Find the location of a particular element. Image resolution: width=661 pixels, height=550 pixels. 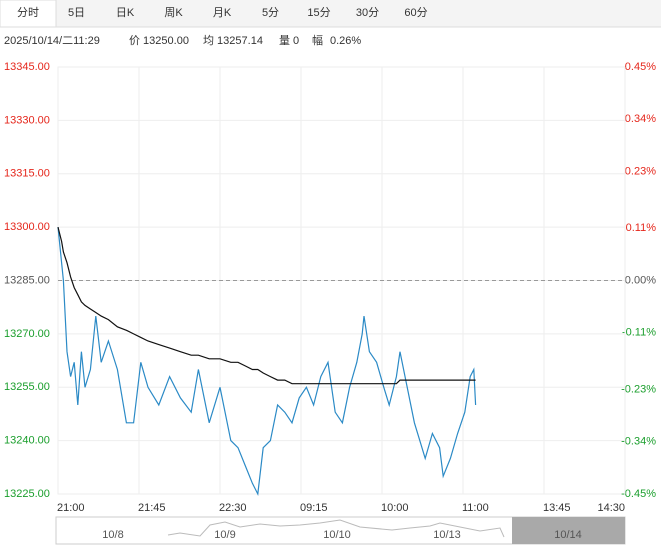

active-tab is located at coordinates (28, 14).